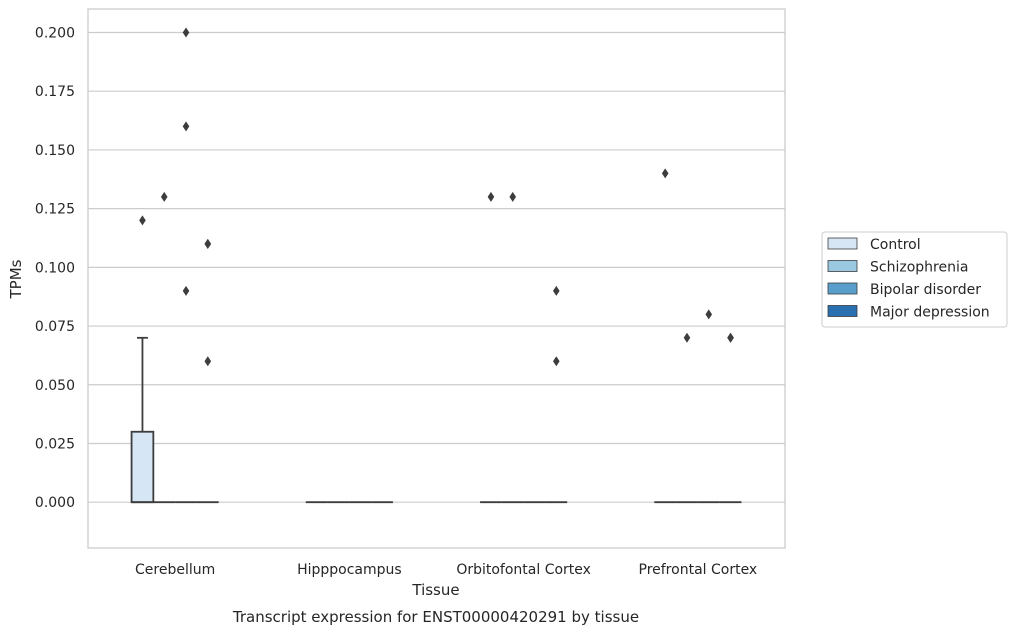 This screenshot has width=1017, height=634. I want to click on legend-entry: Bipolar disorder, so click(904, 290).